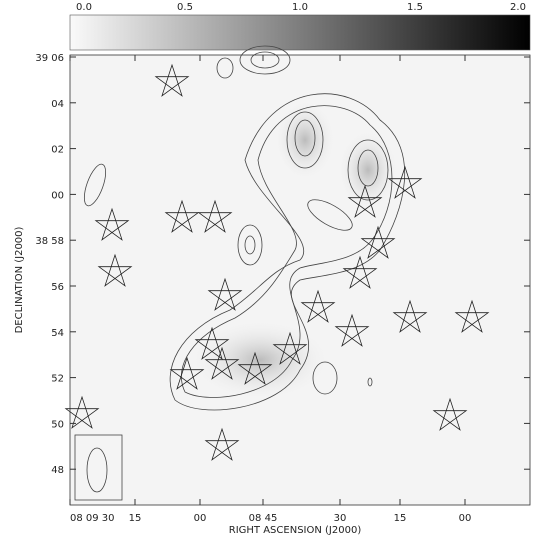  I want to click on y-tick-label: 54, so click(57, 333).